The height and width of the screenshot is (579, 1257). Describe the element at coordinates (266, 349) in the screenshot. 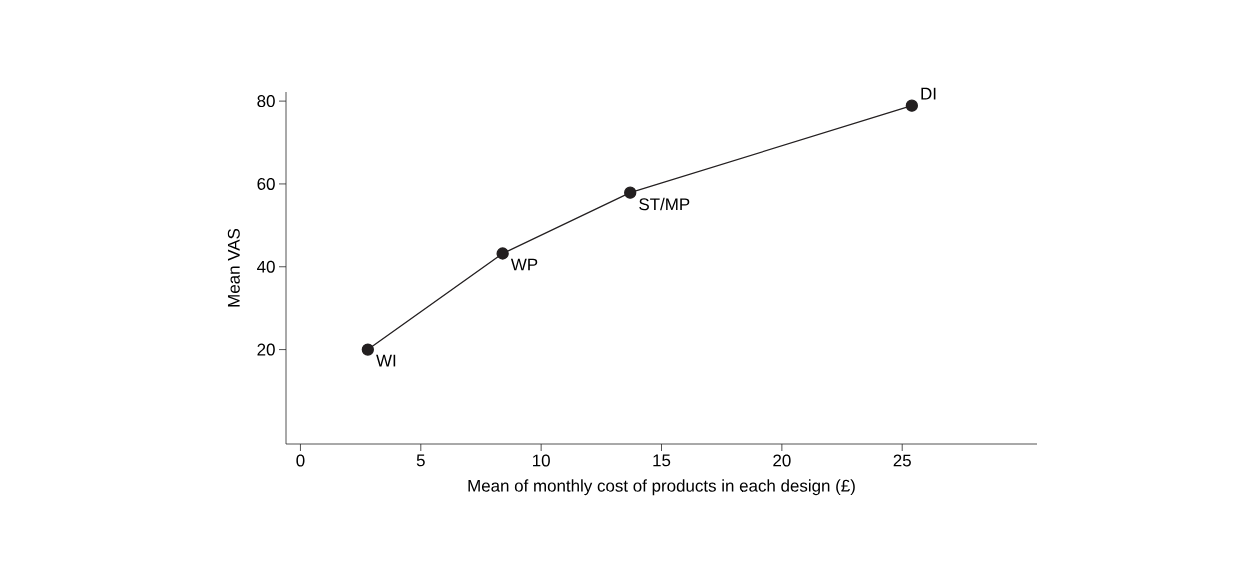

I see `y-tick-label: 20` at that location.